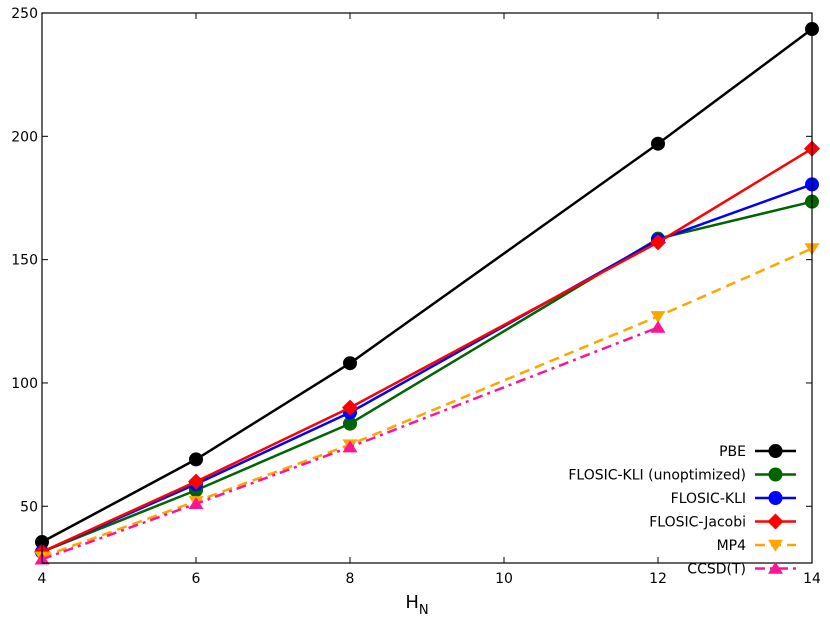 This screenshot has height=623, width=830. I want to click on x-axis-title-main: H, so click(412, 602).